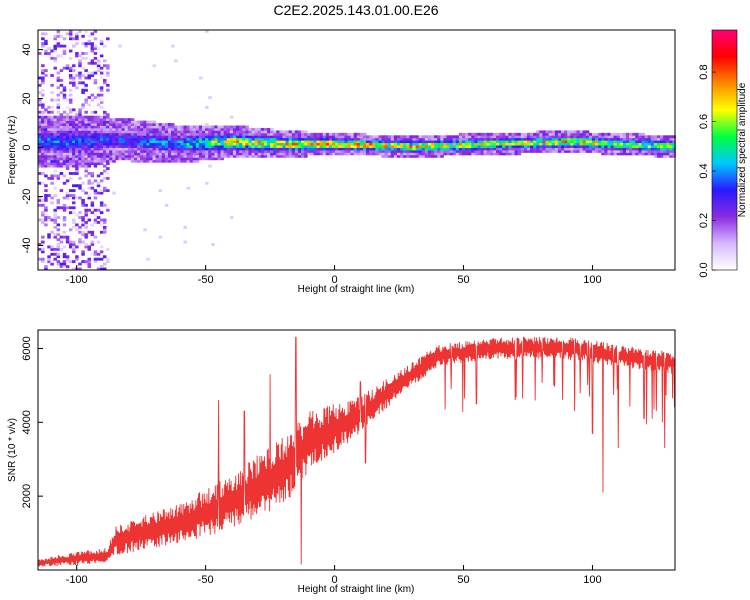 The width and height of the screenshot is (750, 600). I want to click on y-tick-label: 6000, so click(27, 348).